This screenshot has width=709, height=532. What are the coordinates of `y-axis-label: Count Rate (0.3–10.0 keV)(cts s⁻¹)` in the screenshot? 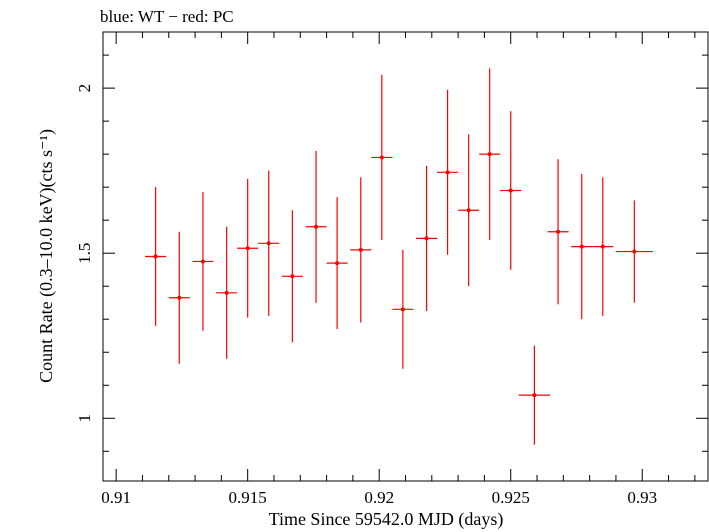 It's located at (46, 256).